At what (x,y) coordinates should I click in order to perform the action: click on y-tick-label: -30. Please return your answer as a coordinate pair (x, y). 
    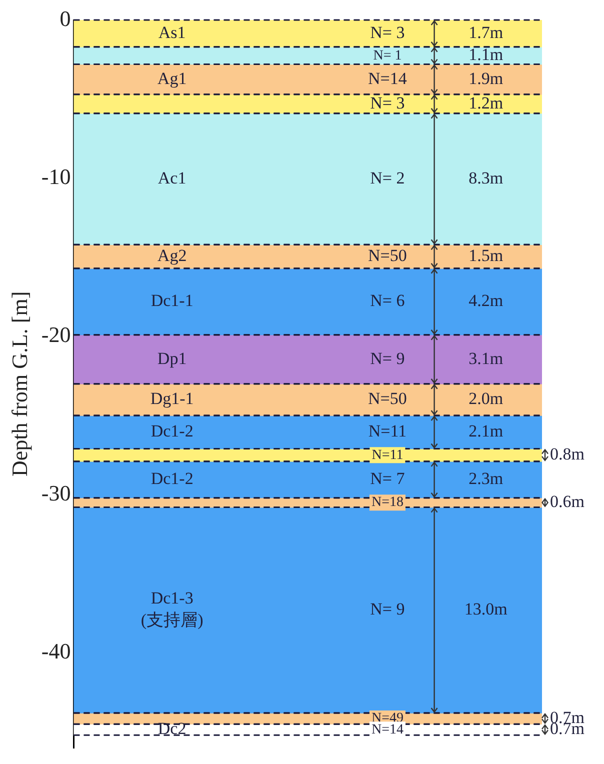
    Looking at the image, I should click on (56, 493).